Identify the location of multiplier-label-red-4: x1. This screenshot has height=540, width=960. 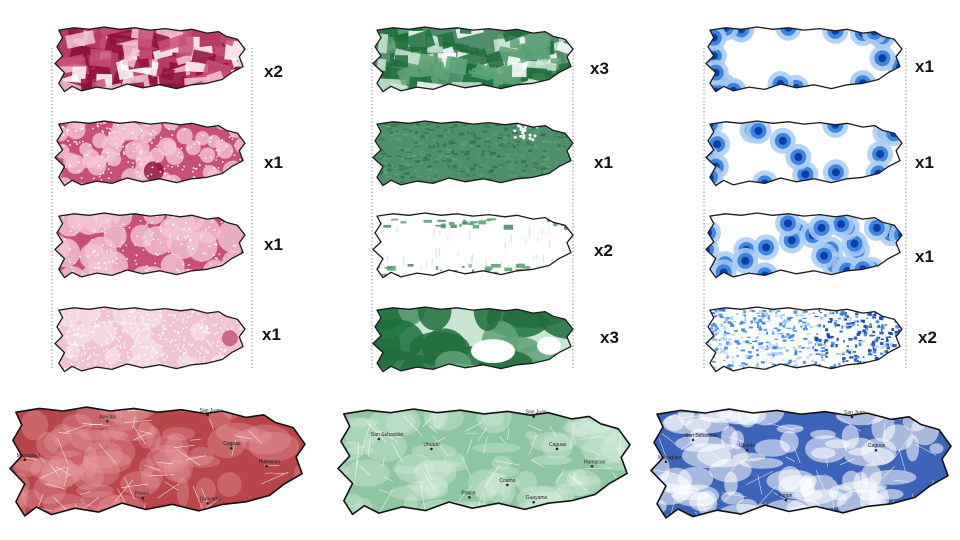
(271, 334).